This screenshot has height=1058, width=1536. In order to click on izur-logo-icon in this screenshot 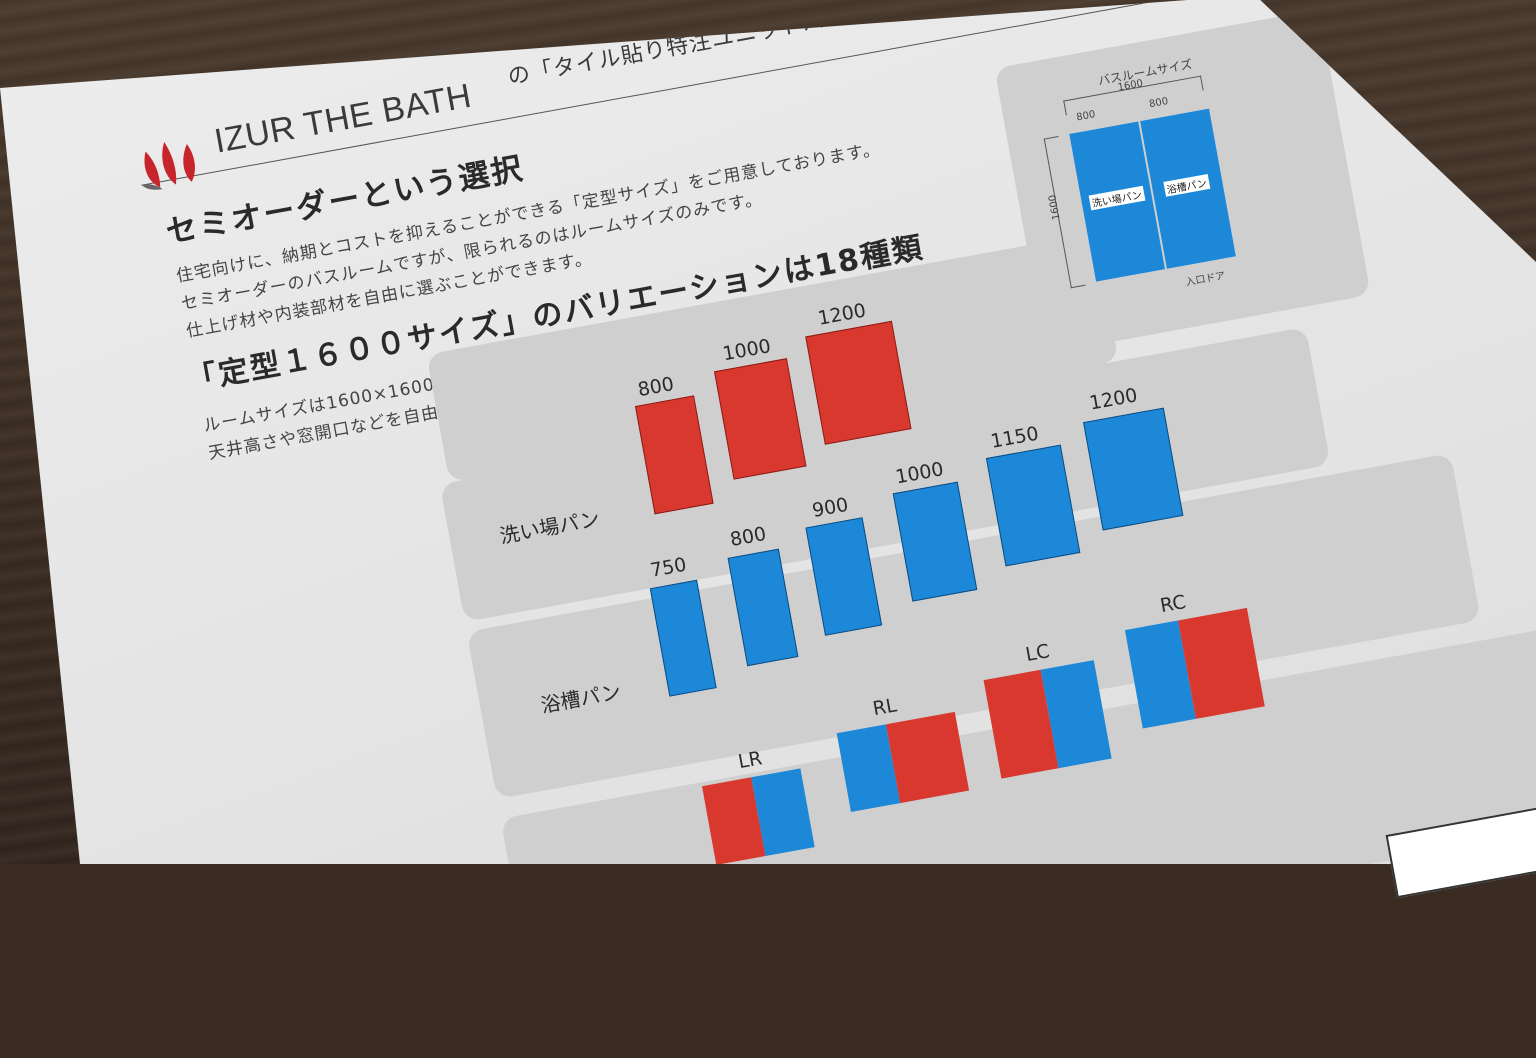, I will do `click(168, 166)`.